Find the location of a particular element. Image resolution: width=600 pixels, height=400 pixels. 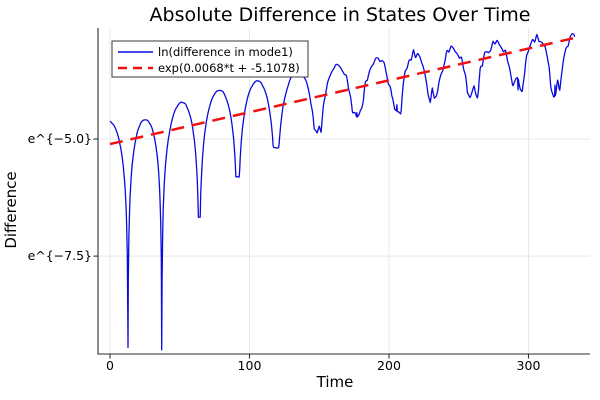

legend-box is located at coordinates (210, 59).